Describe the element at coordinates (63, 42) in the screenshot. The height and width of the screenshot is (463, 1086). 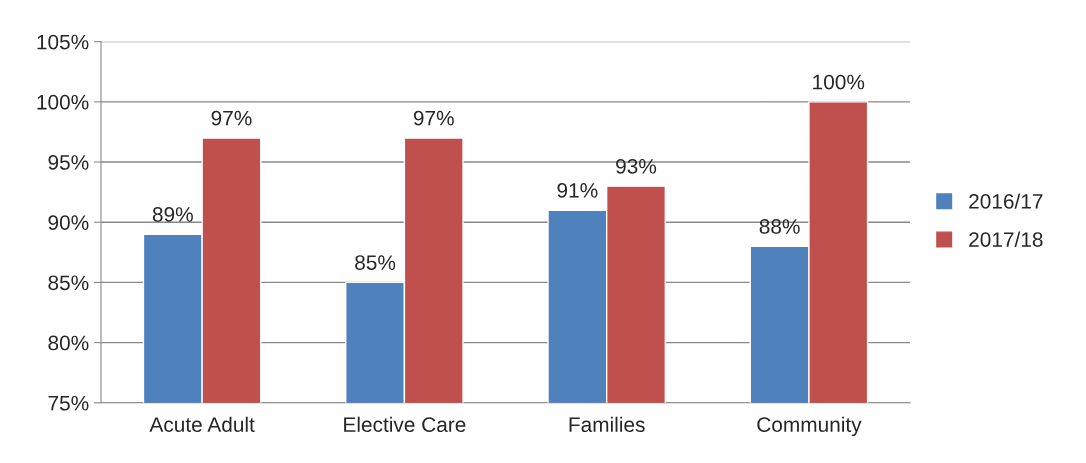
I see `y-tick-label: 105%` at that location.